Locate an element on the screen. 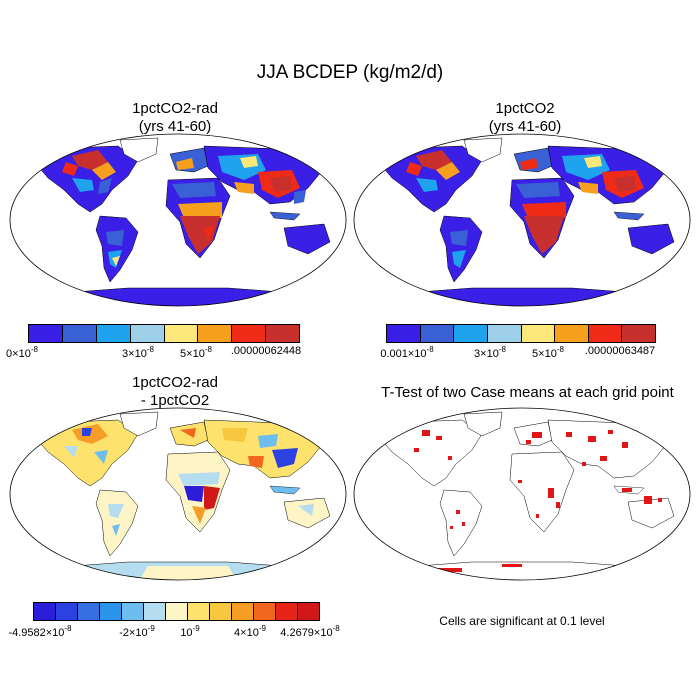 Image resolution: width=700 pixels, height=700 pixels. significance-note: Cells are significant at 0.1 level is located at coordinates (522, 621).